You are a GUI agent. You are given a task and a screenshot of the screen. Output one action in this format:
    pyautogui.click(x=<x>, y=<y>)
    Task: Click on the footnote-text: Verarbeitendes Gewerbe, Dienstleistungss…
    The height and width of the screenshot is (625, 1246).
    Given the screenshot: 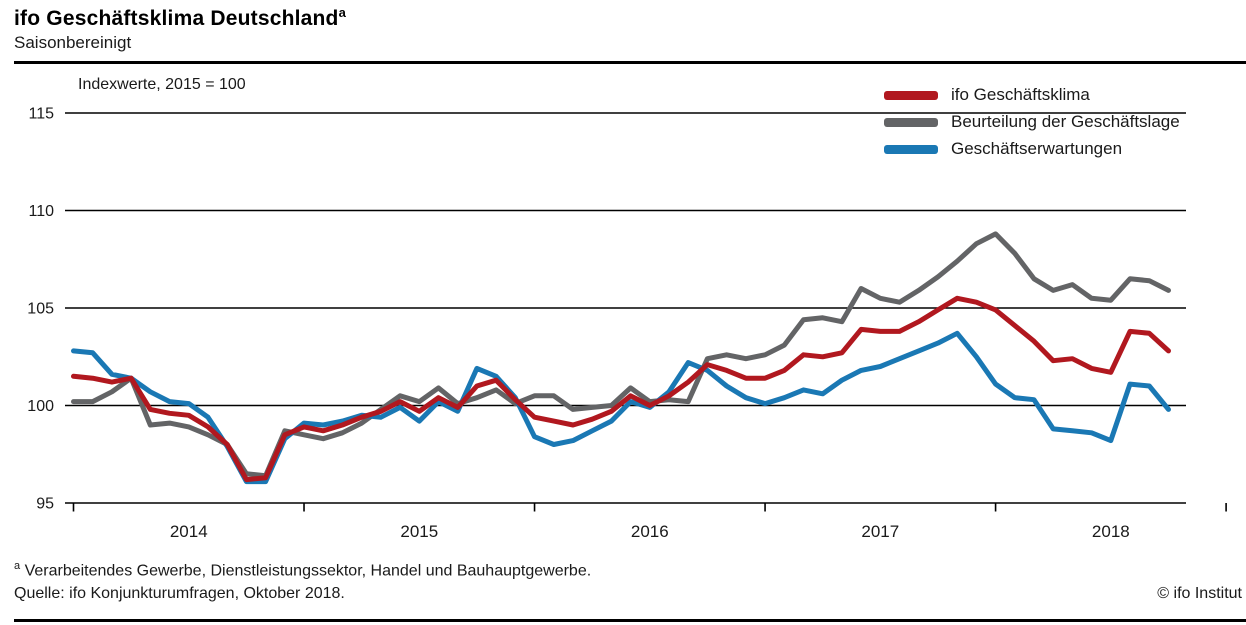 What is the action you would take?
    pyautogui.click(x=306, y=571)
    